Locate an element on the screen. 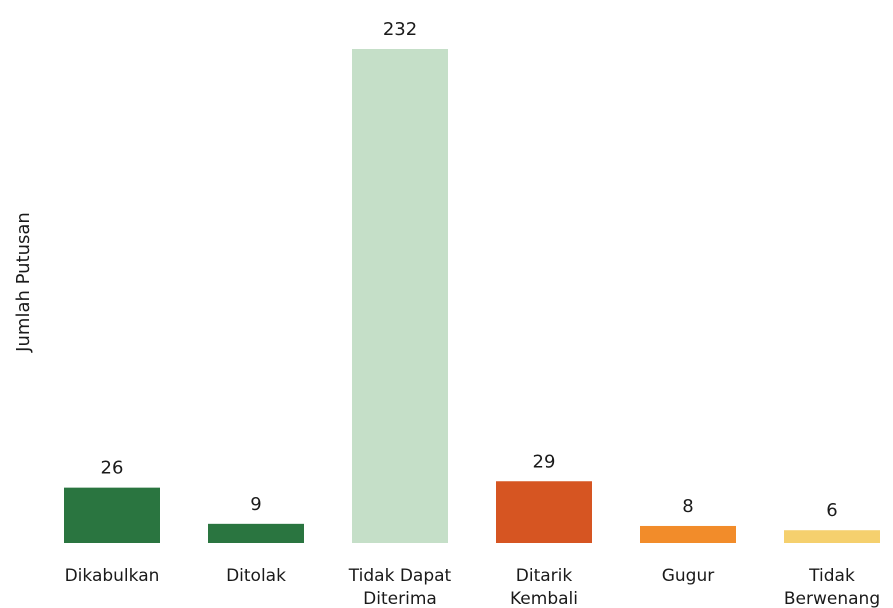 This screenshot has height=608, width=893. x-tick-label-5: Tidak Berwenang is located at coordinates (832, 587).